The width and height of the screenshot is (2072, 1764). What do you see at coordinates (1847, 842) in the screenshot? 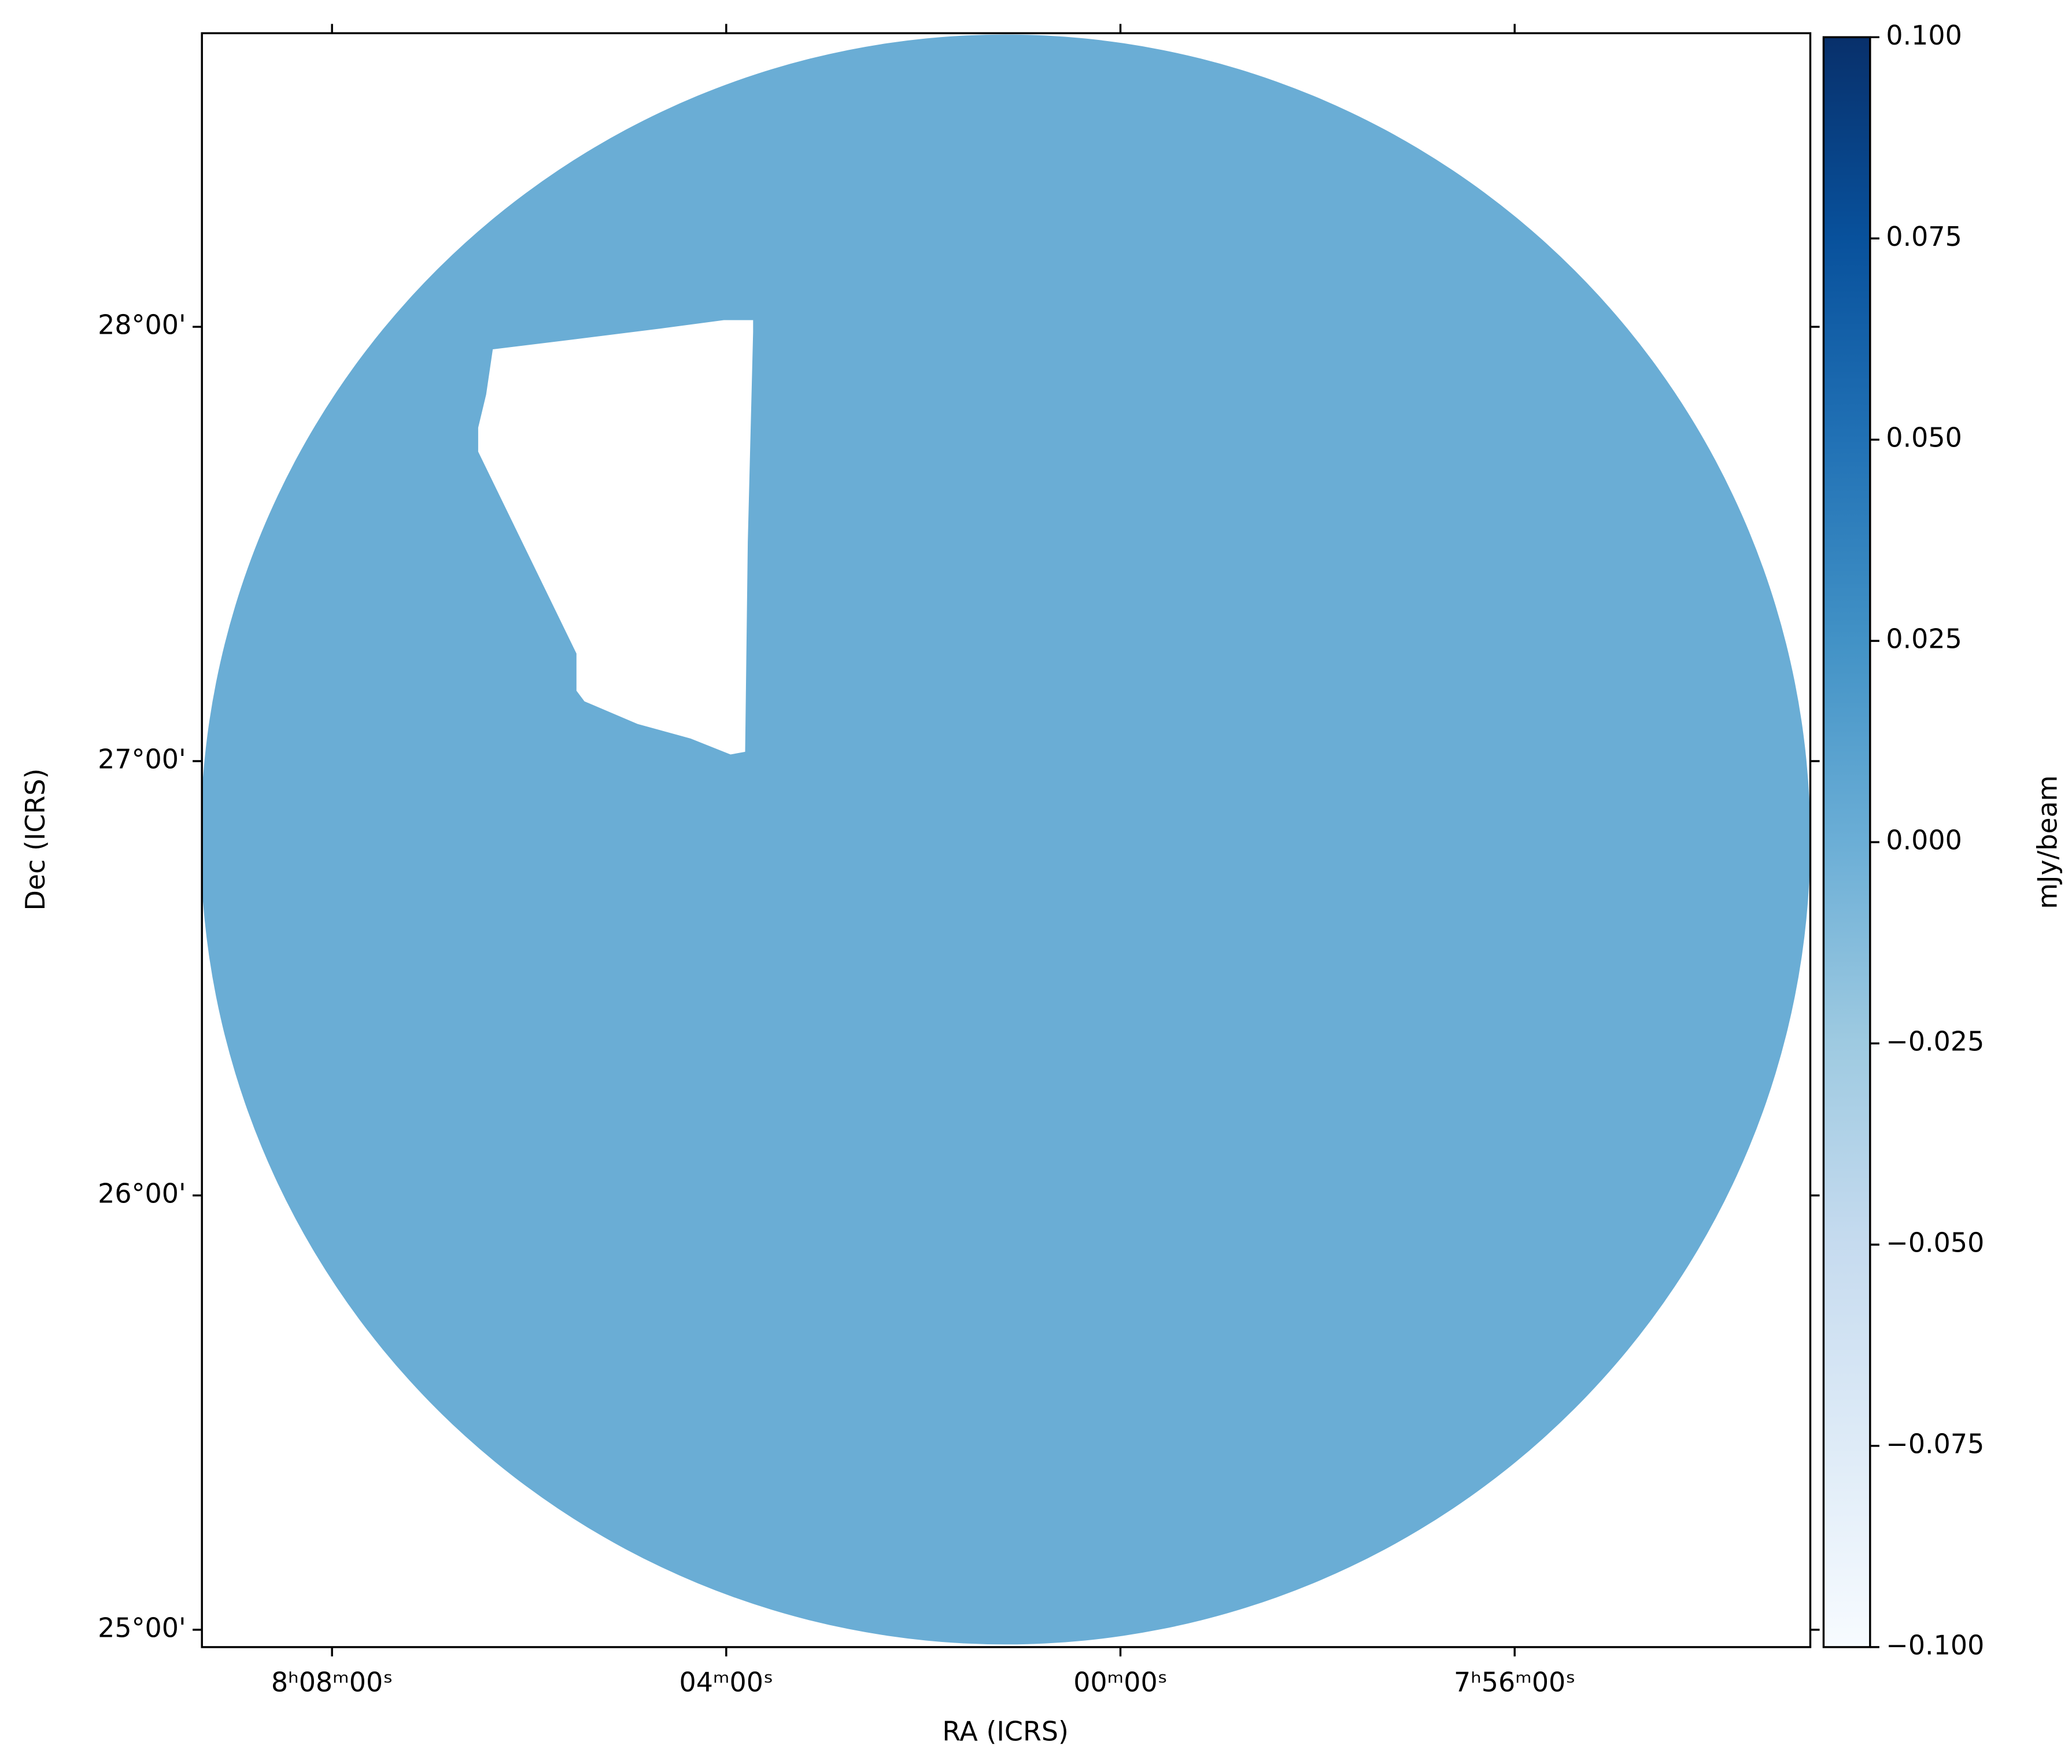
I see `colorbar` at bounding box center [1847, 842].